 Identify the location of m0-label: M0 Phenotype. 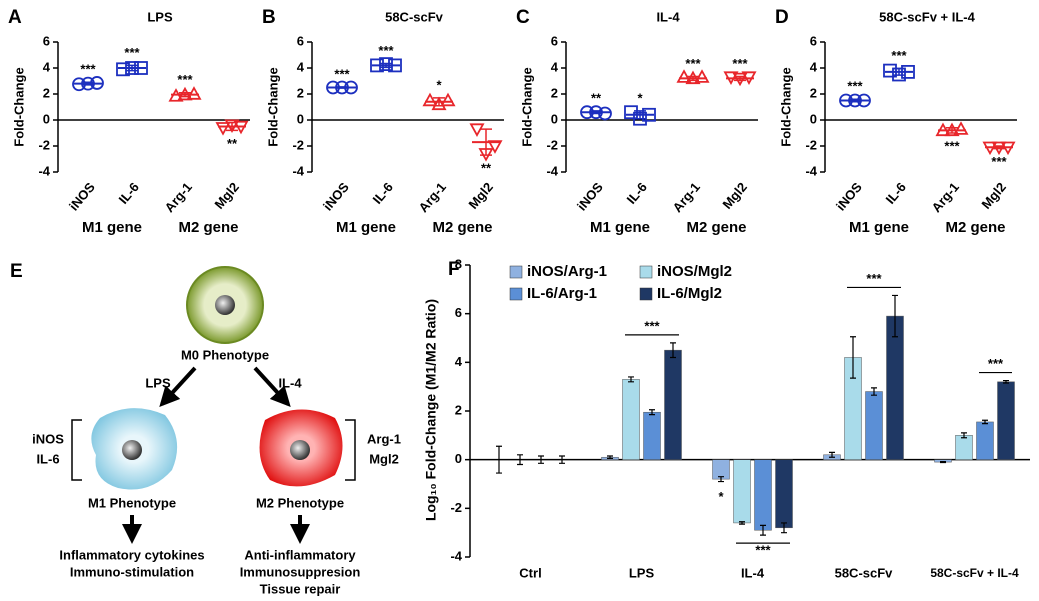
(225, 354).